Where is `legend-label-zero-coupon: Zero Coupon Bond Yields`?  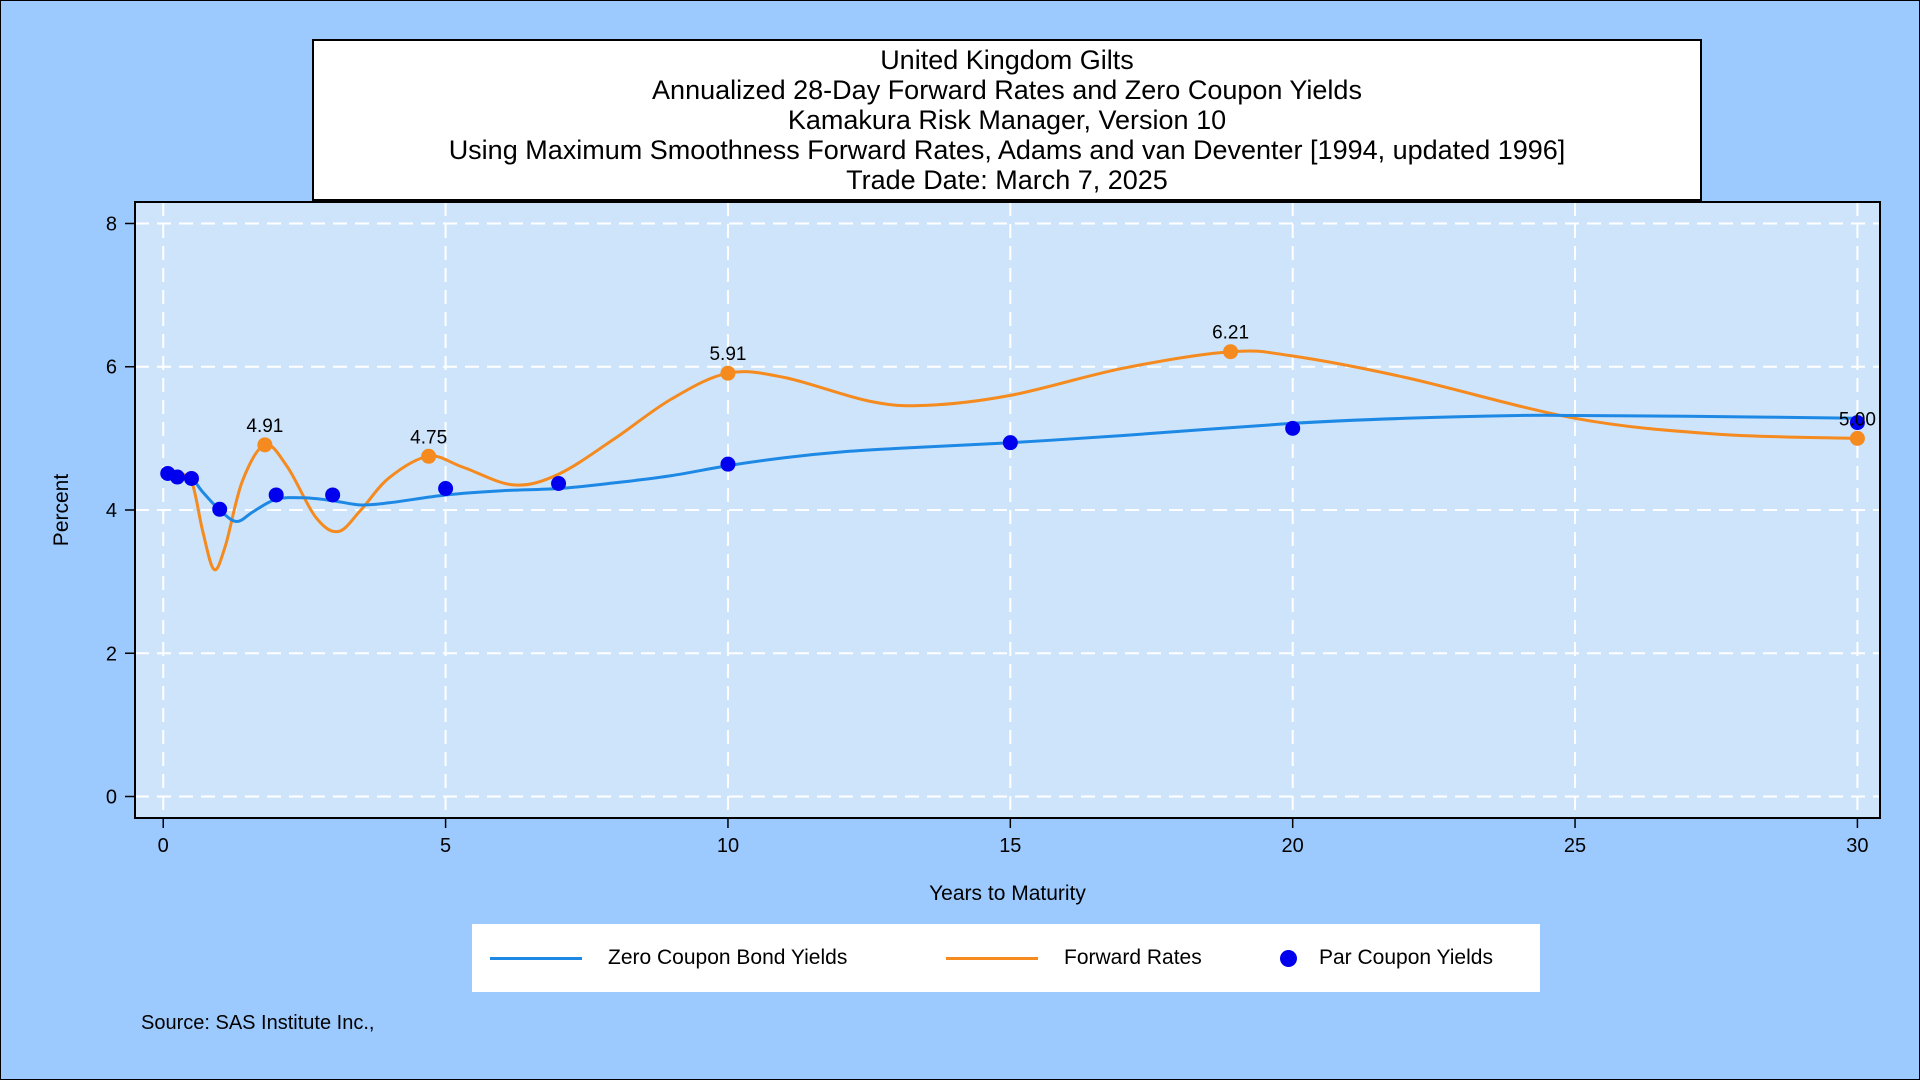
legend-label-zero-coupon: Zero Coupon Bond Yields is located at coordinates (728, 957).